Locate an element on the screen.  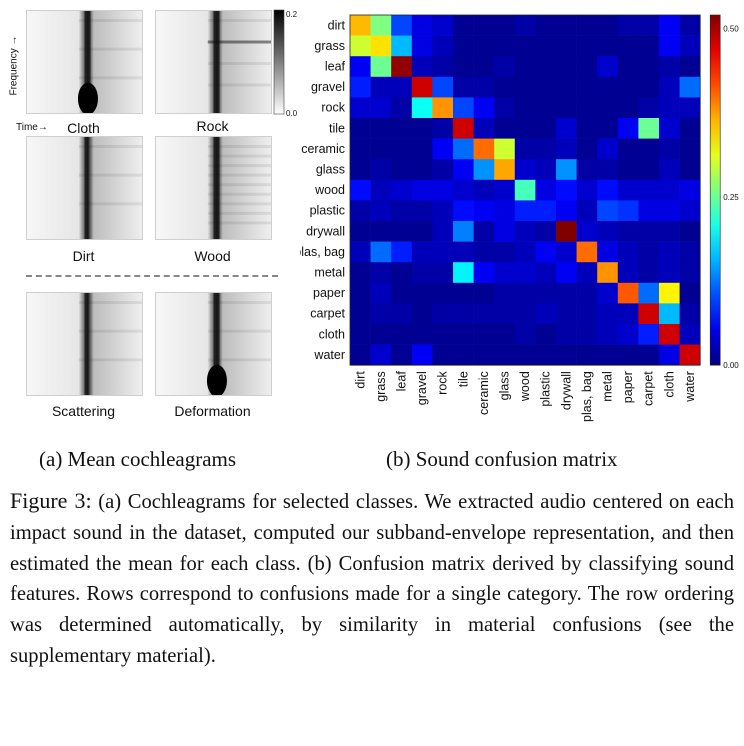
row-label: water is located at coordinates (329, 355).